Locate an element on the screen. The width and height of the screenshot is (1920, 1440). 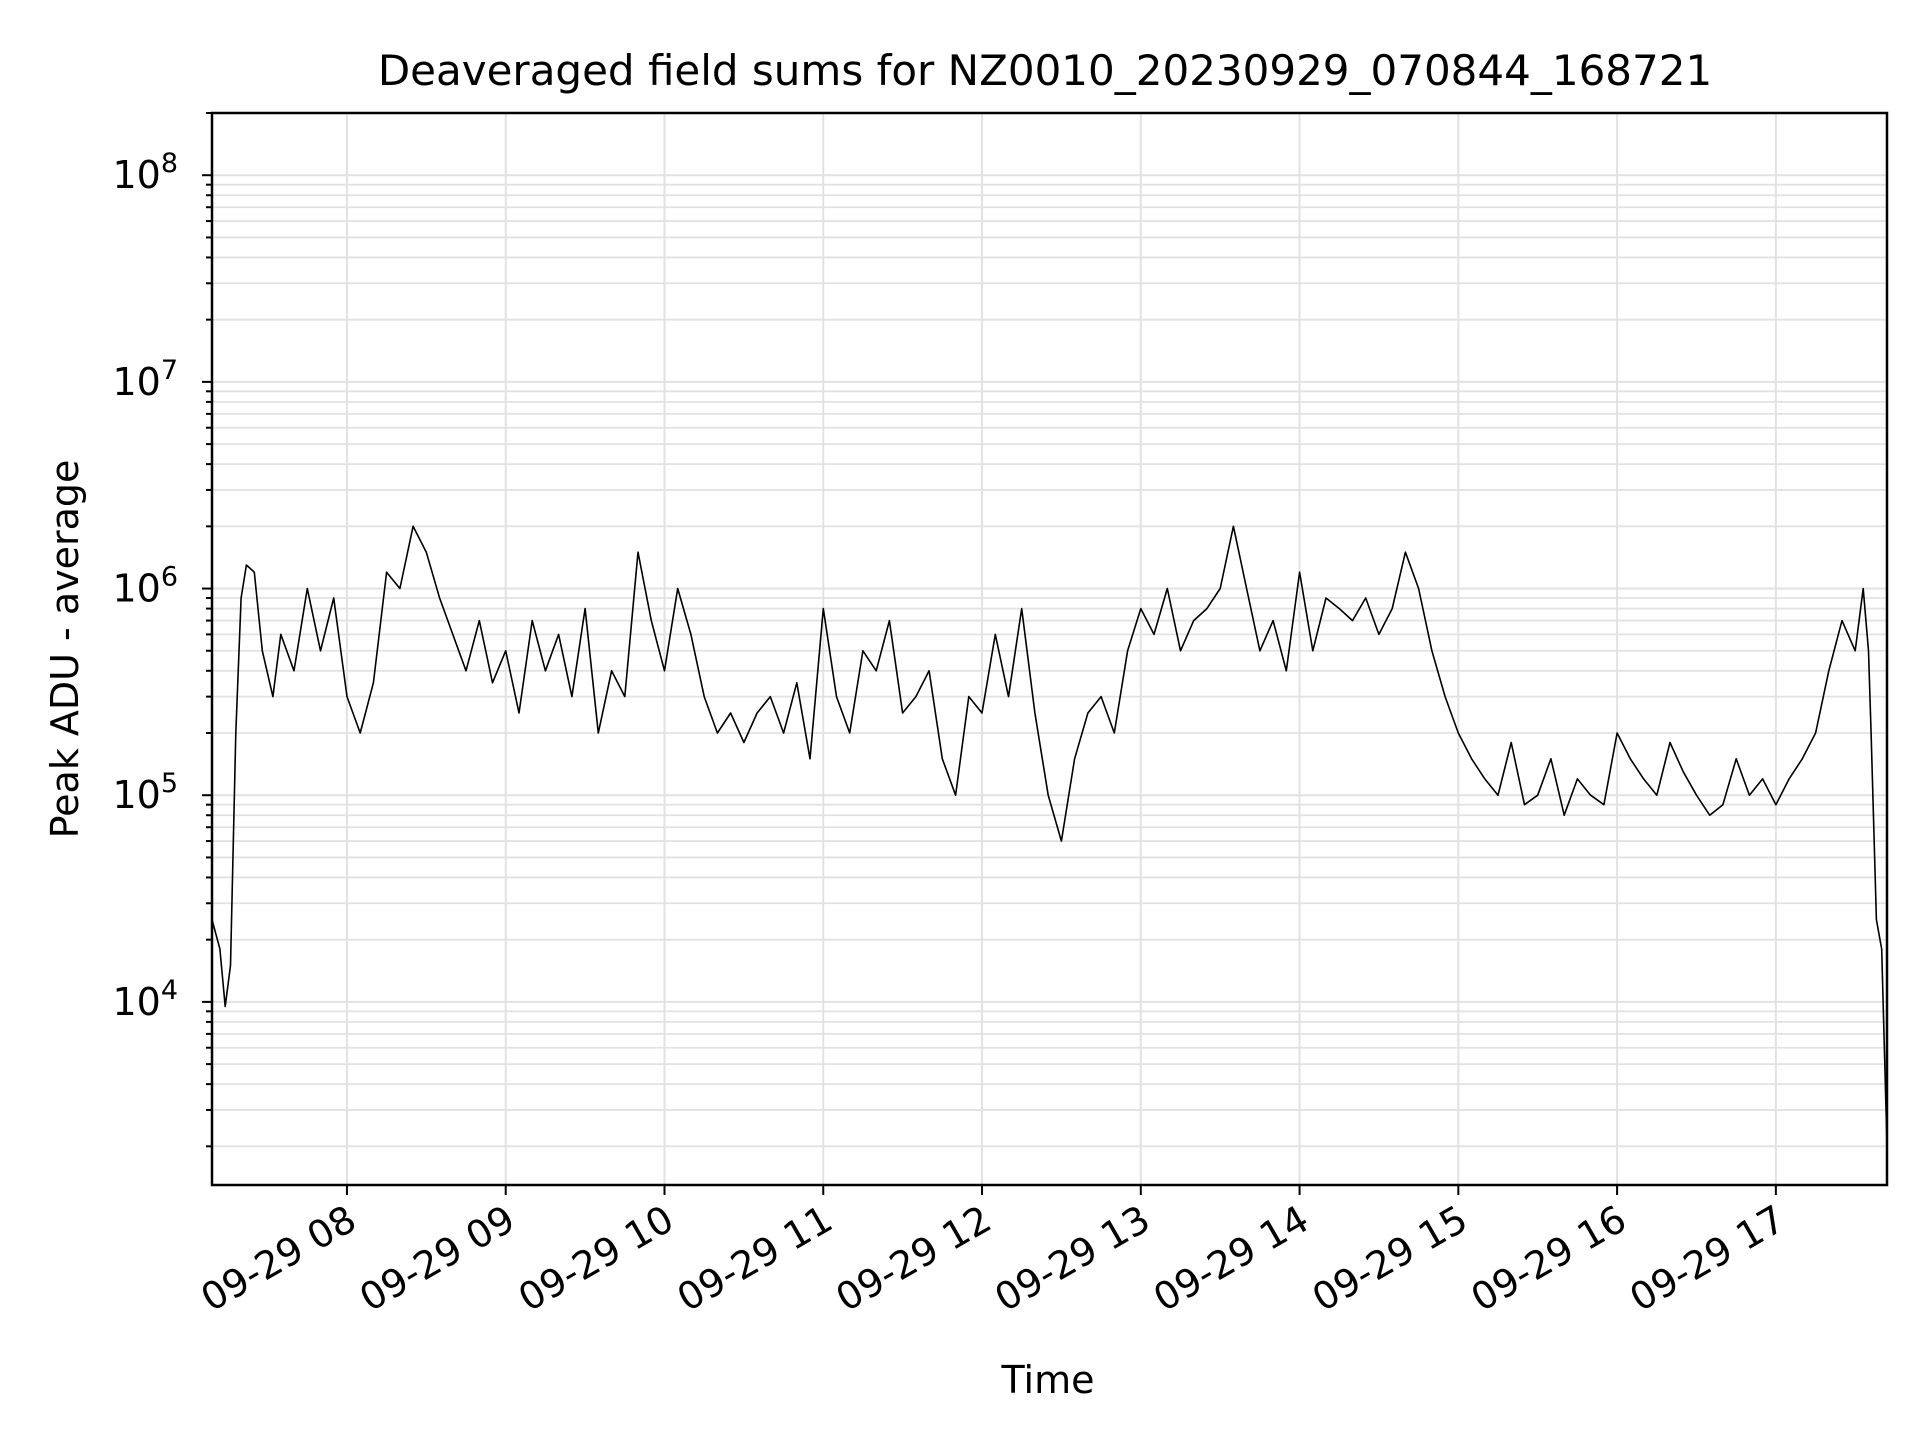
y-tick-label: 10⁷ is located at coordinates (145, 379).